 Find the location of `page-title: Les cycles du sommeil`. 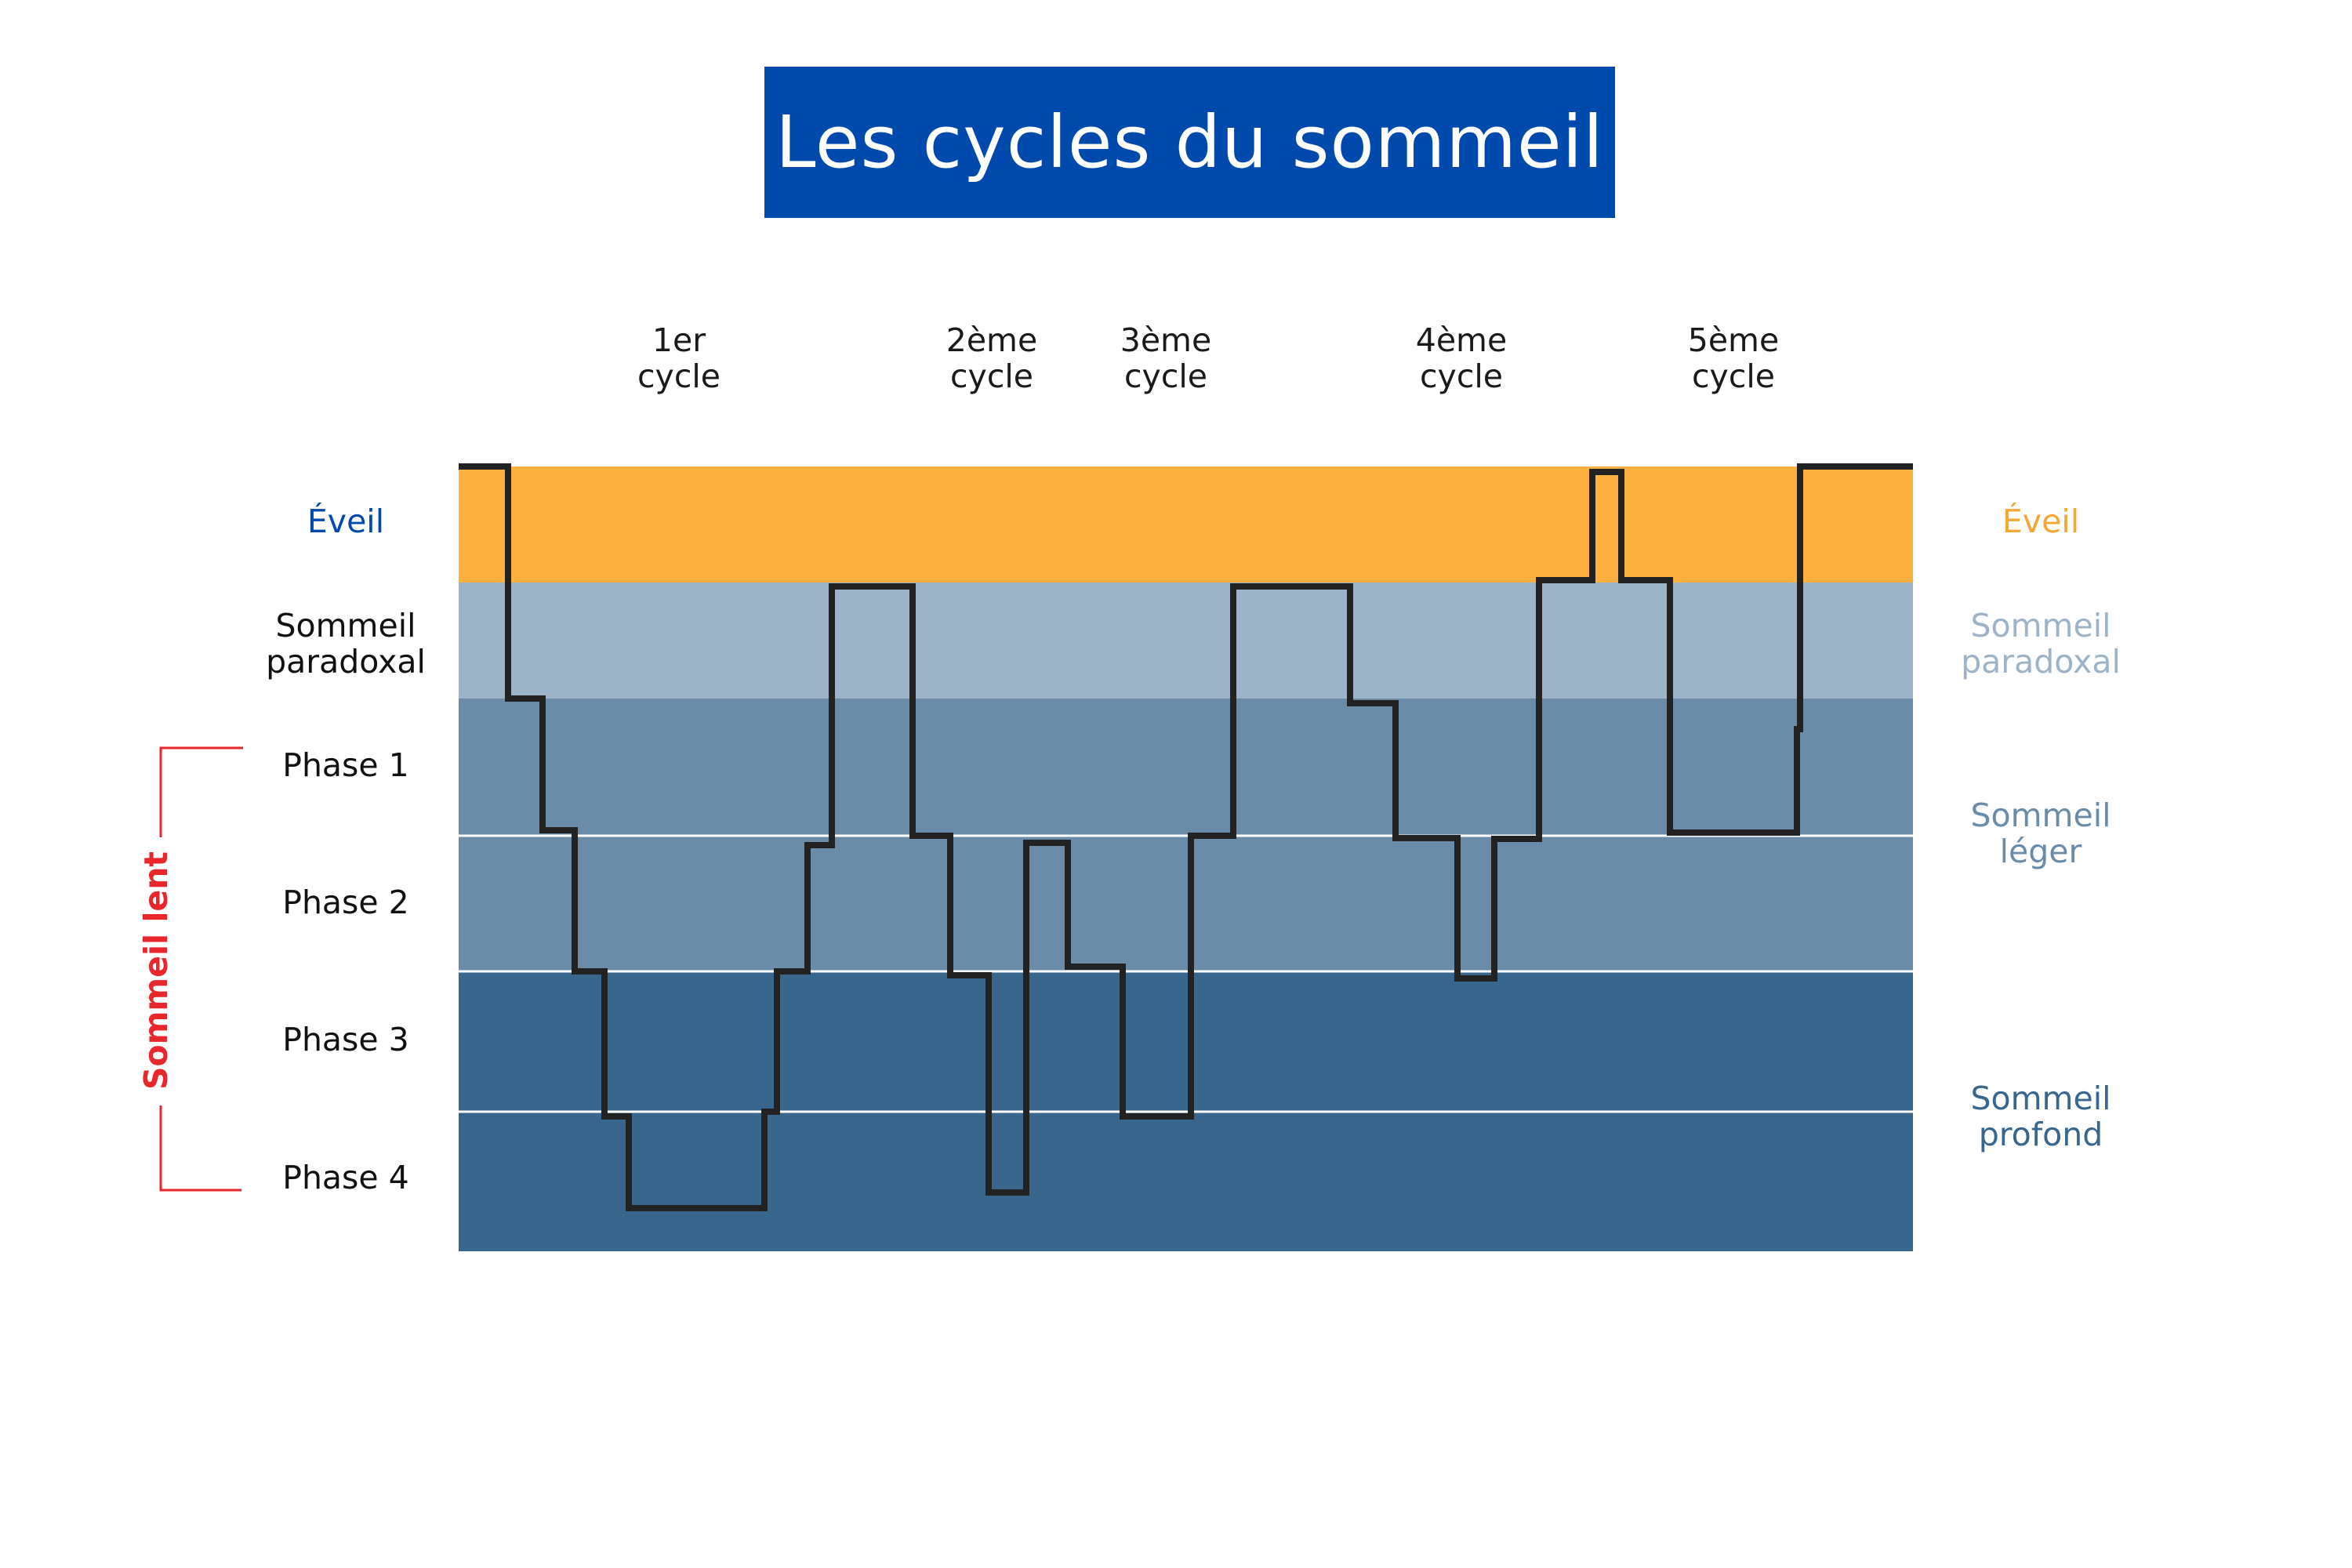

page-title: Les cycles du sommeil is located at coordinates (1189, 142).